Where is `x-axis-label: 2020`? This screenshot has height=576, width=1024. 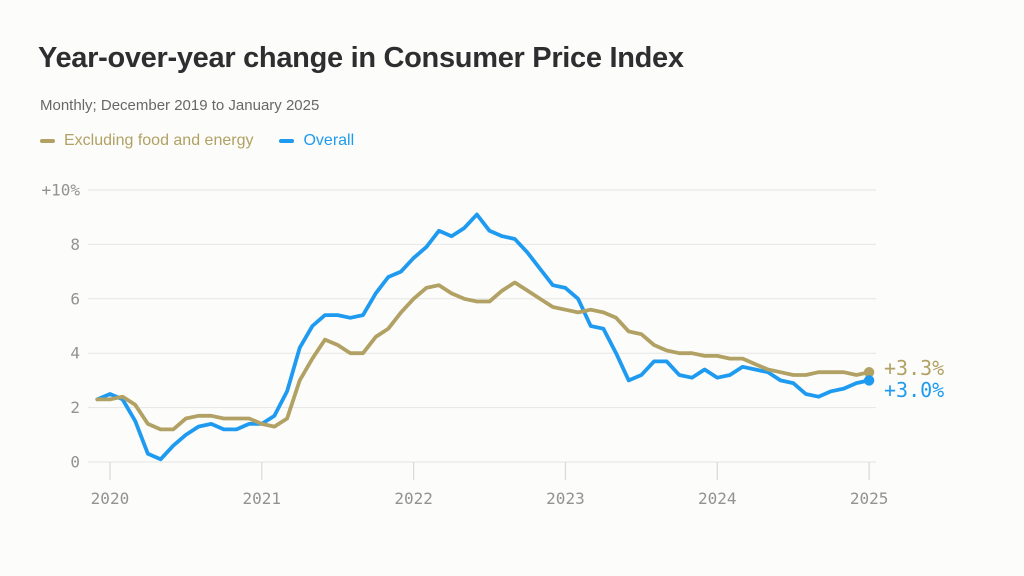
x-axis-label: 2020 is located at coordinates (110, 498).